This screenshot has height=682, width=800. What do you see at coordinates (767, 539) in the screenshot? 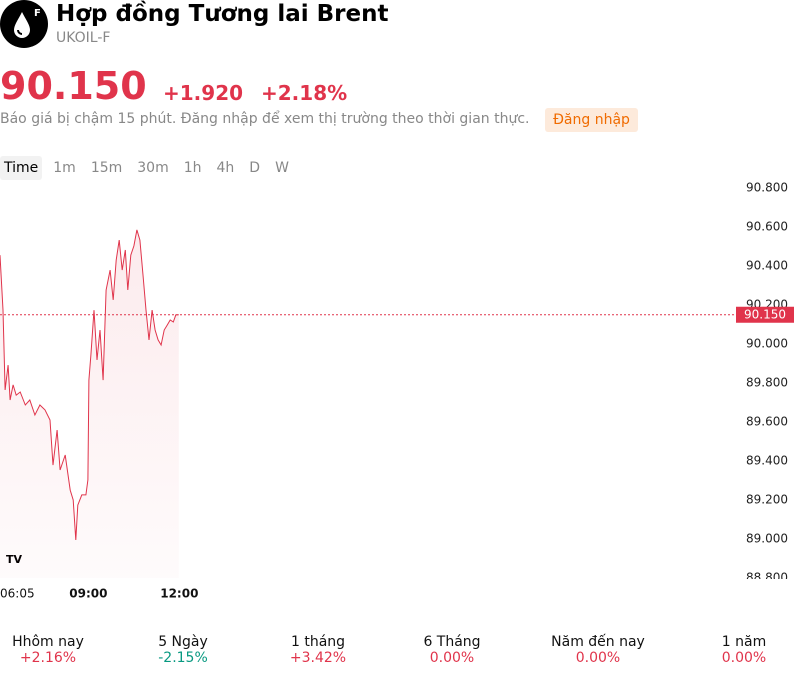
I see `y-tick-label: 89.000` at bounding box center [767, 539].